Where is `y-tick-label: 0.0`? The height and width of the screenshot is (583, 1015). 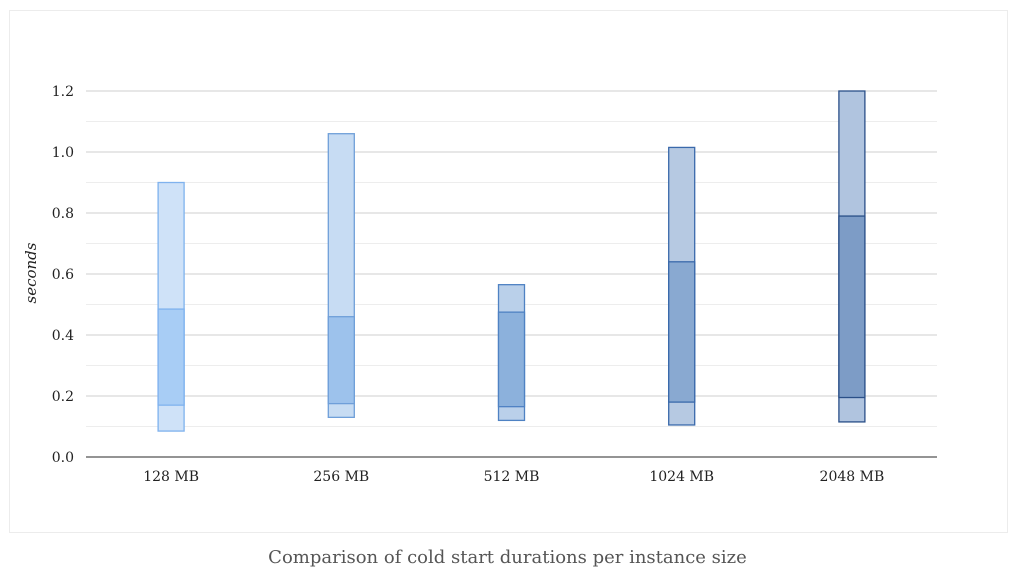 y-tick-label: 0.0 is located at coordinates (63, 458).